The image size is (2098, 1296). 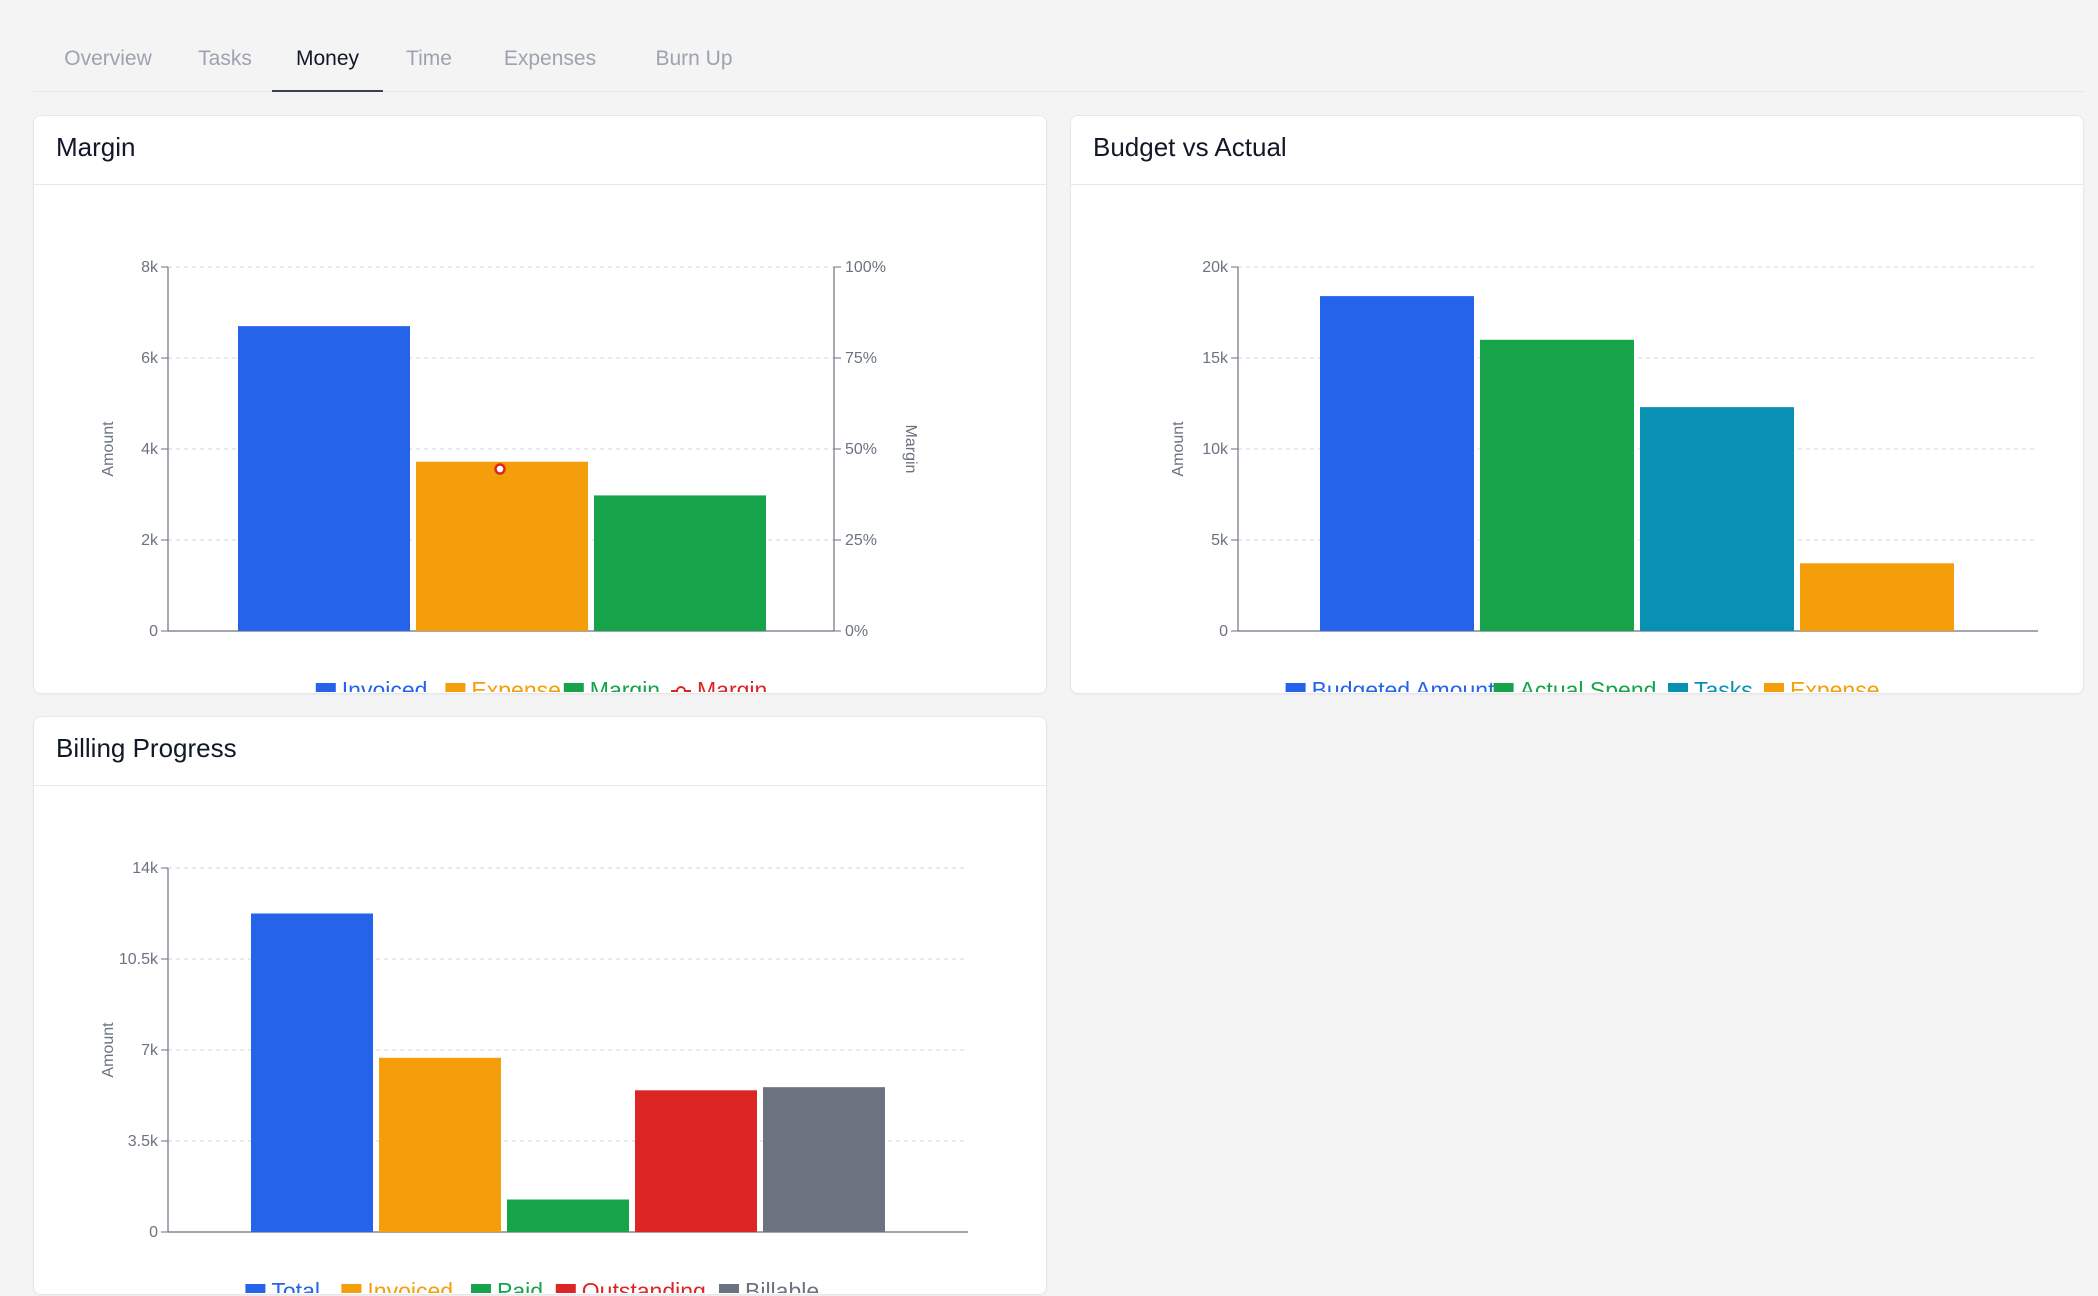 What do you see at coordinates (1723, 684) in the screenshot?
I see `legend-label-tasks: Tasks` at bounding box center [1723, 684].